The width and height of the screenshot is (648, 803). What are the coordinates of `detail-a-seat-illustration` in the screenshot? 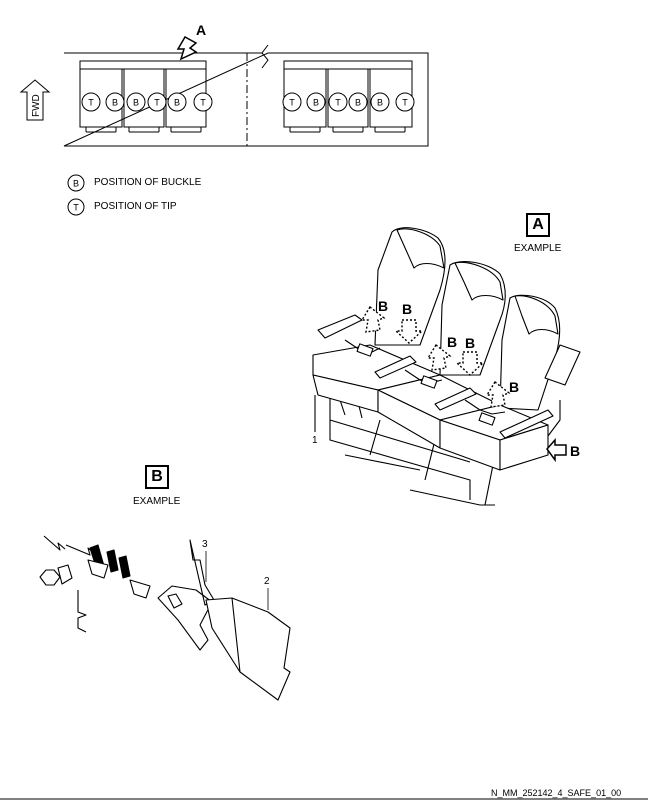 It's located at (446, 366).